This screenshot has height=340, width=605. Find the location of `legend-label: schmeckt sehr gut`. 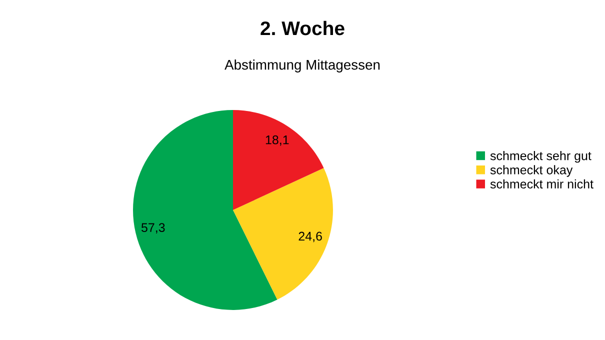

legend-label: schmeckt sehr gut is located at coordinates (541, 157).